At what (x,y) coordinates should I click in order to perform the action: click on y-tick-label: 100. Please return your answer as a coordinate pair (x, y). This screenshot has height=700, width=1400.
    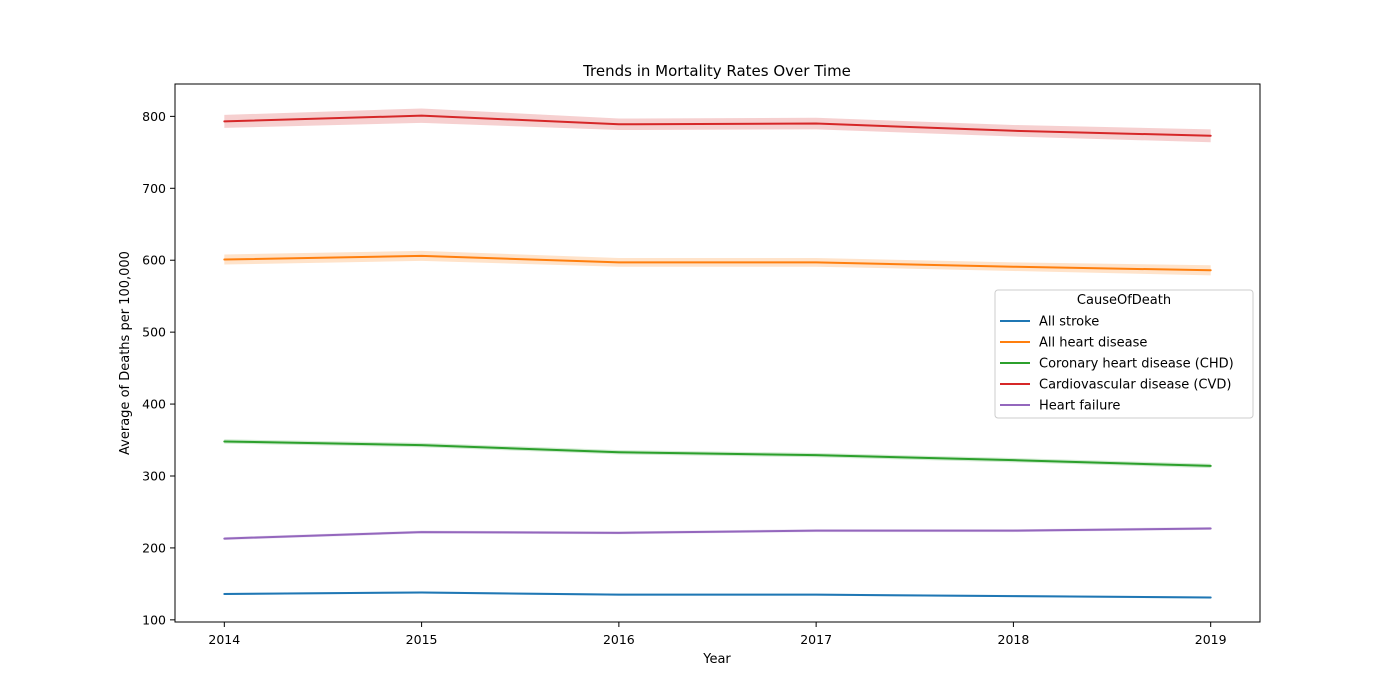
    Looking at the image, I should click on (154, 619).